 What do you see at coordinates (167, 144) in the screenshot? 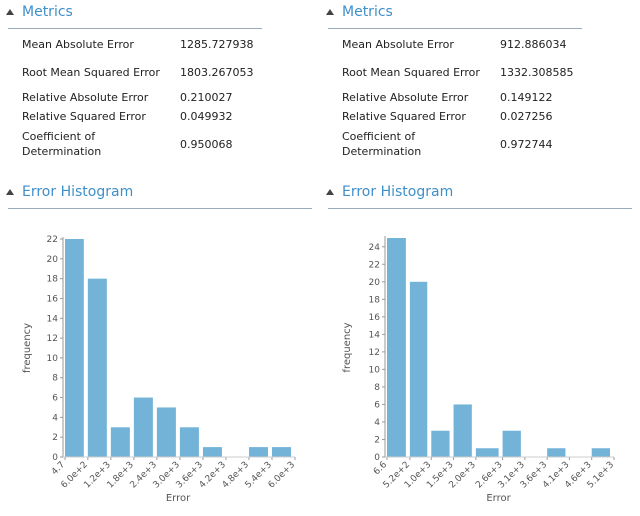
I see `metric-row: Coefficient of Determination 0.950068` at bounding box center [167, 144].